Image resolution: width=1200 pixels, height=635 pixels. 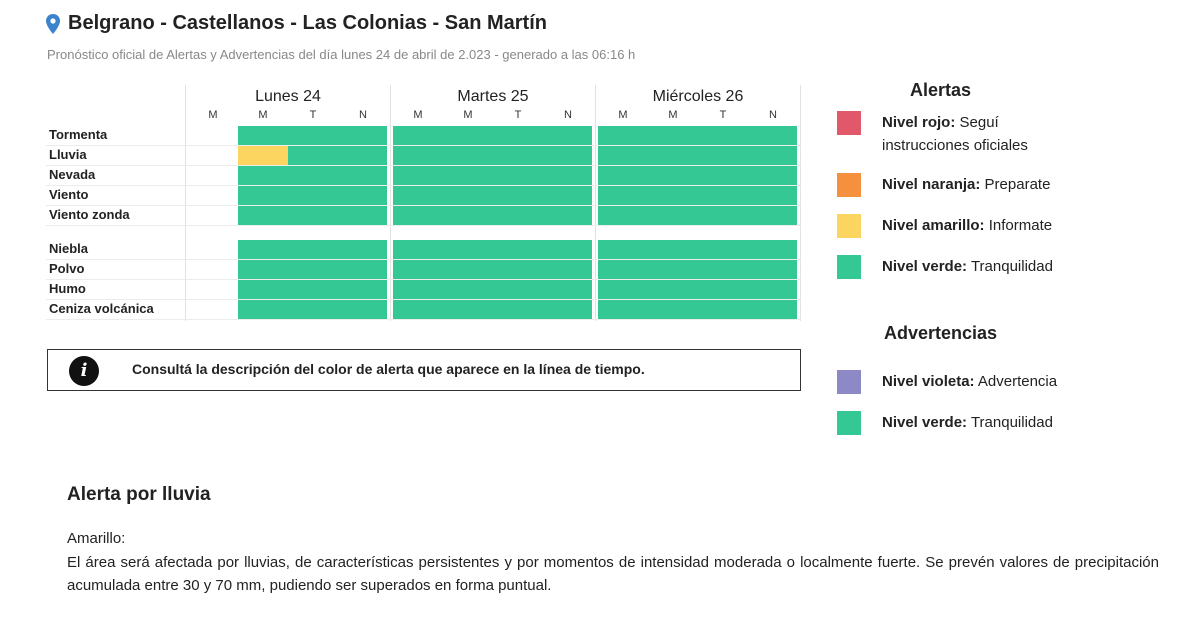 What do you see at coordinates (263, 155) in the screenshot?
I see `timeline-cell-amarillo` at bounding box center [263, 155].